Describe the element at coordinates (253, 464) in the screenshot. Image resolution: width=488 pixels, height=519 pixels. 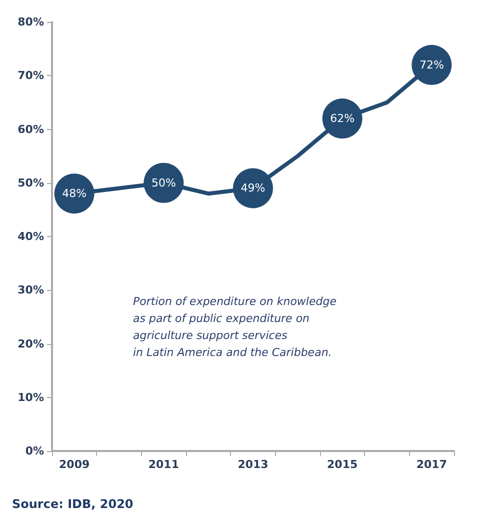
I see `x-tick-label: 2013` at that location.